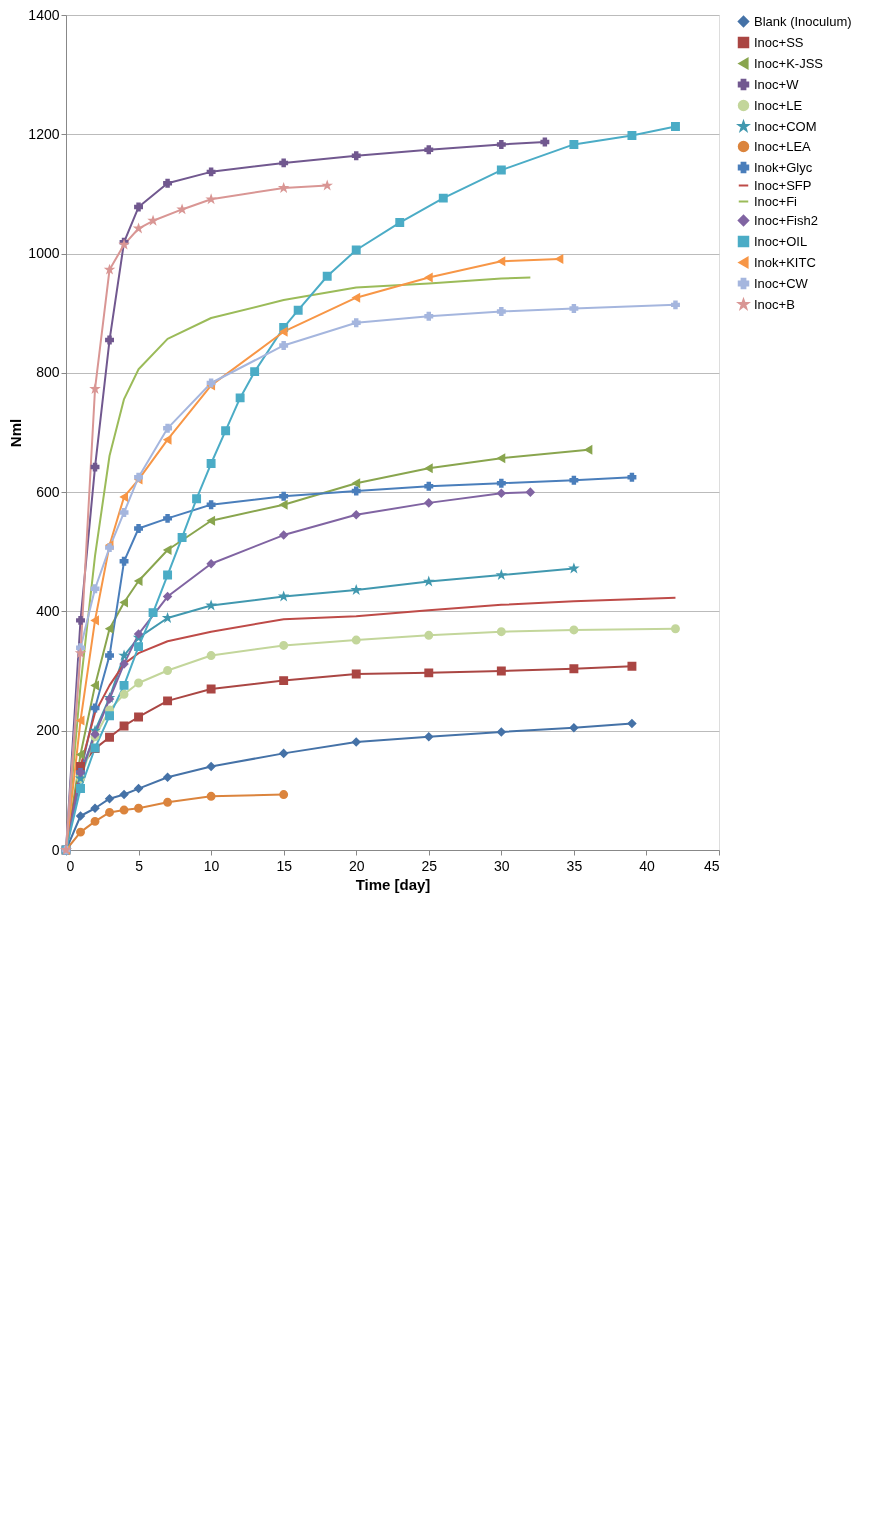 The width and height of the screenshot is (873, 1527). I want to click on x-tick-label: 0, so click(70, 865).